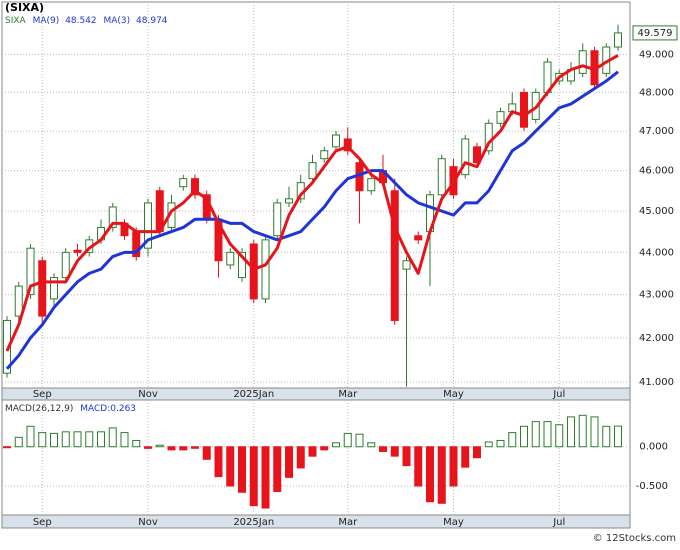  I want to click on y-tick-label: 49.000, so click(656, 55).